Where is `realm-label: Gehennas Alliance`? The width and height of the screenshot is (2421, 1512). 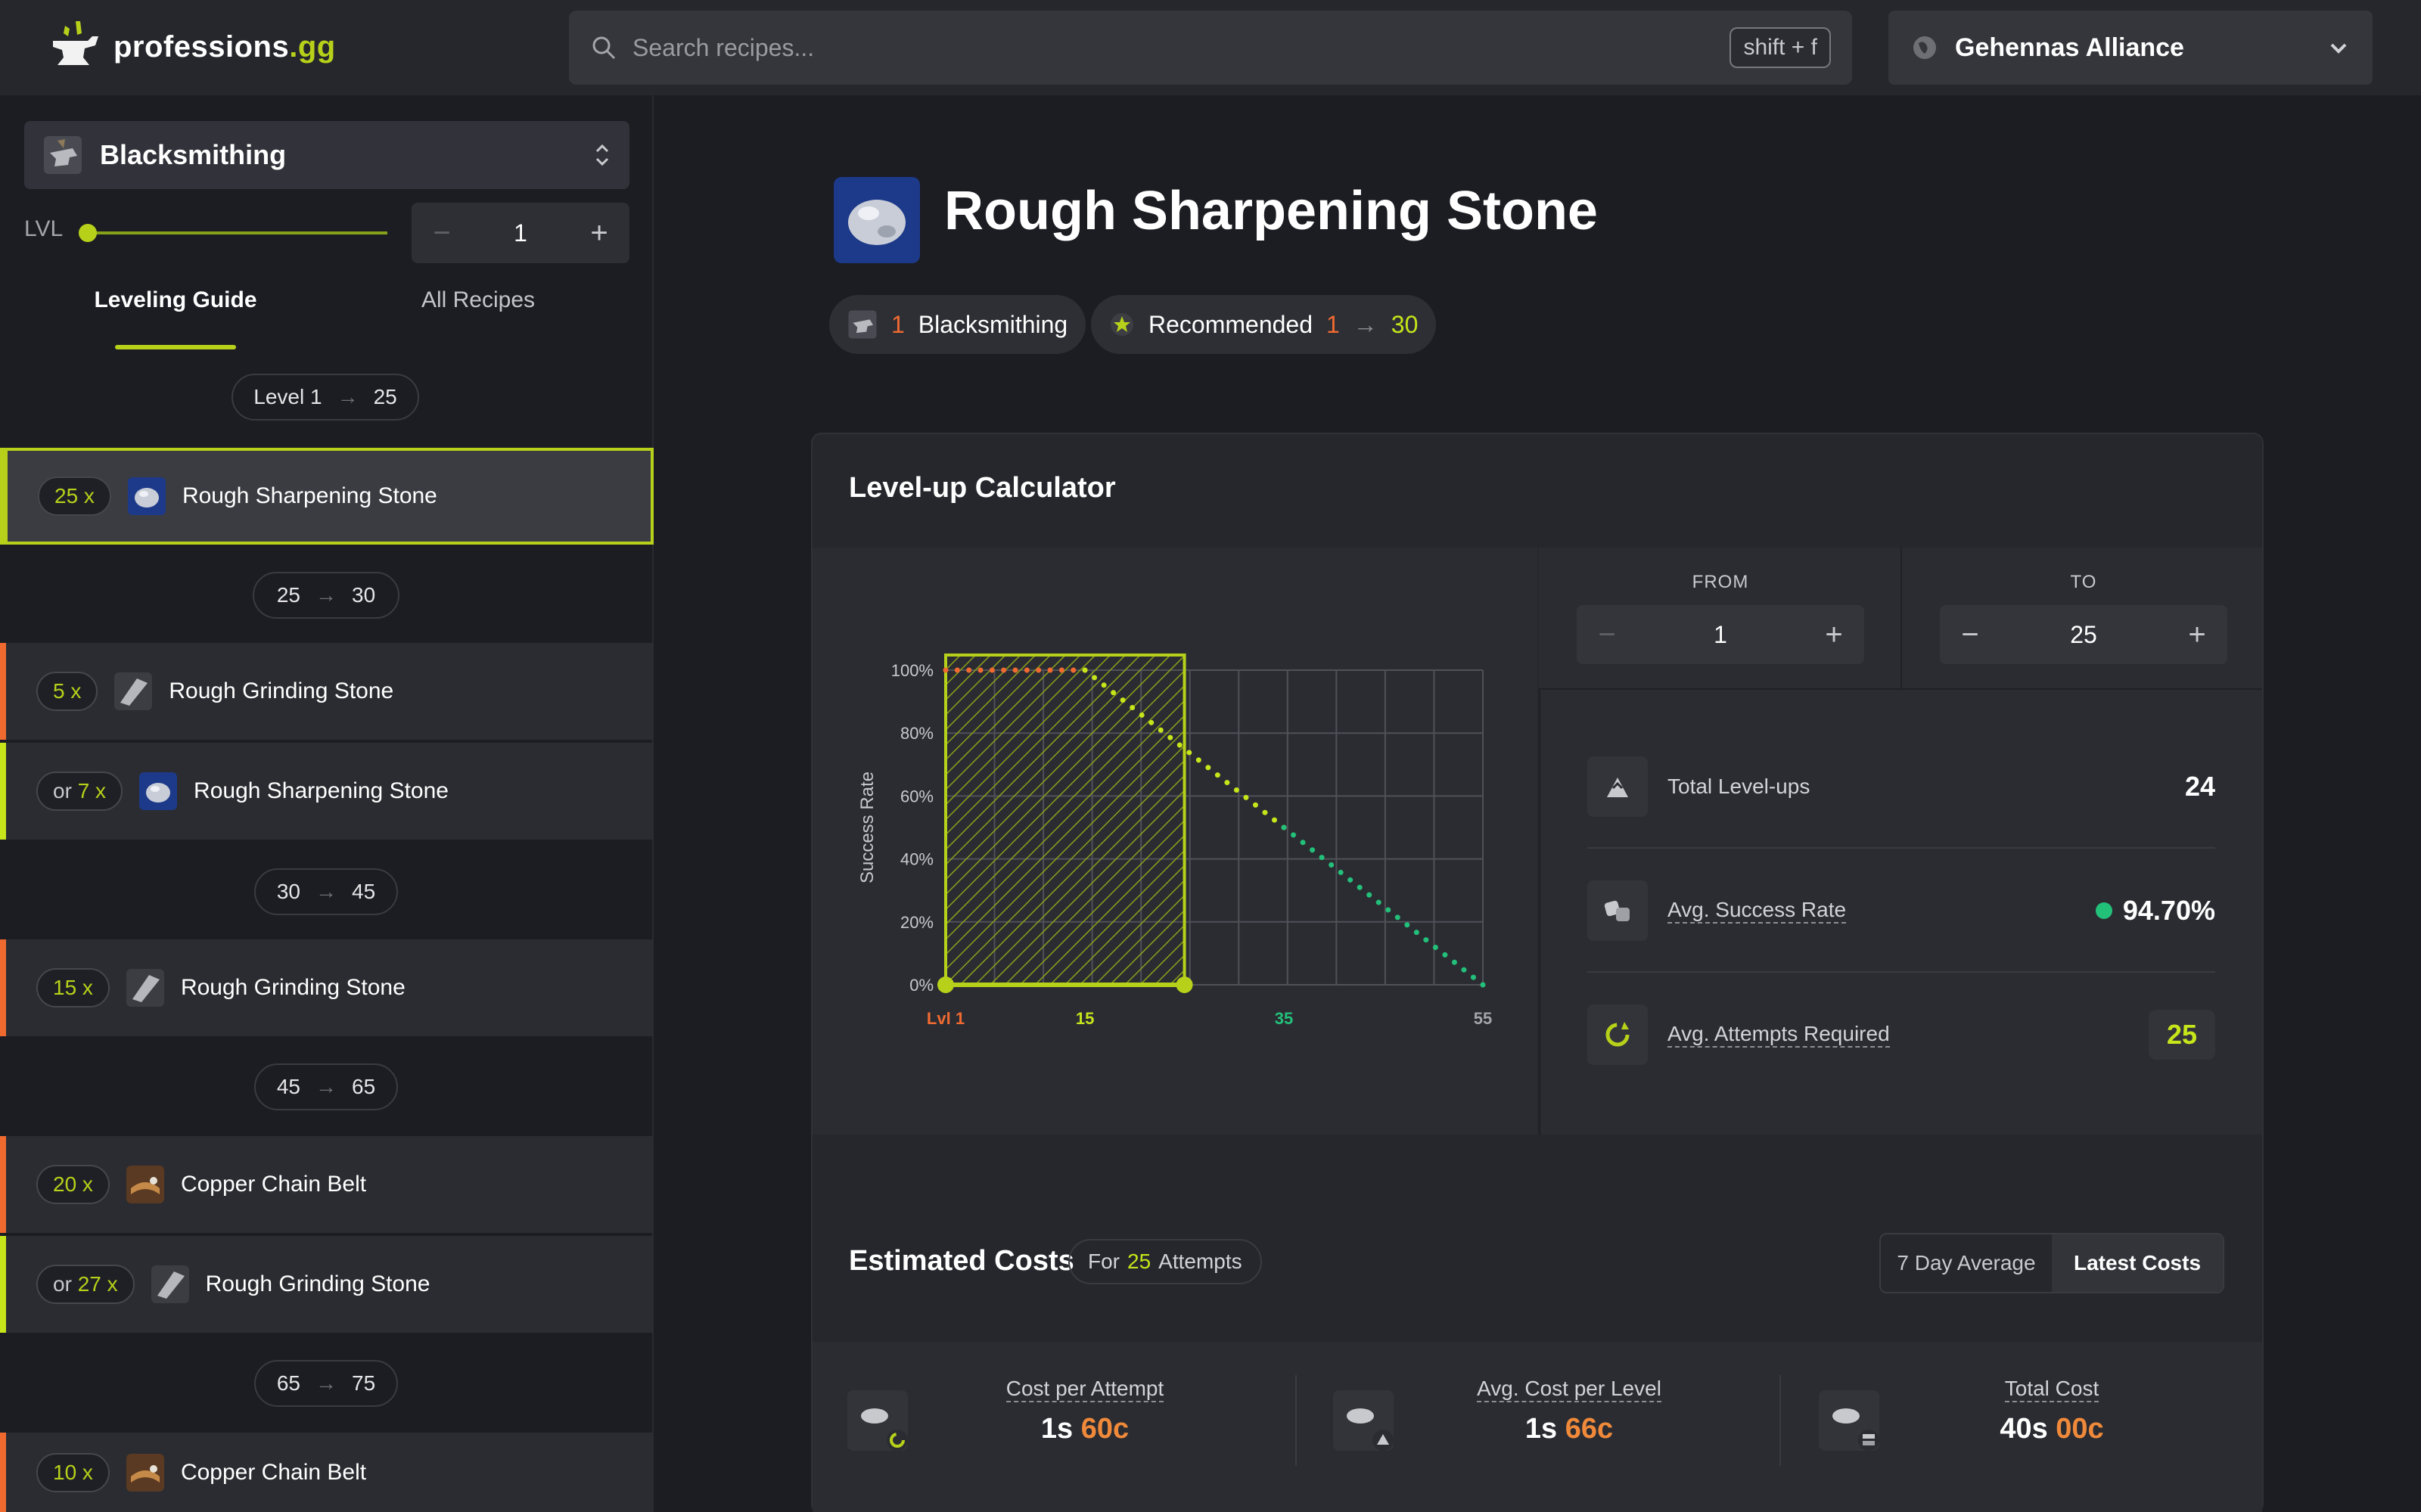 realm-label: Gehennas Alliance is located at coordinates (2069, 47).